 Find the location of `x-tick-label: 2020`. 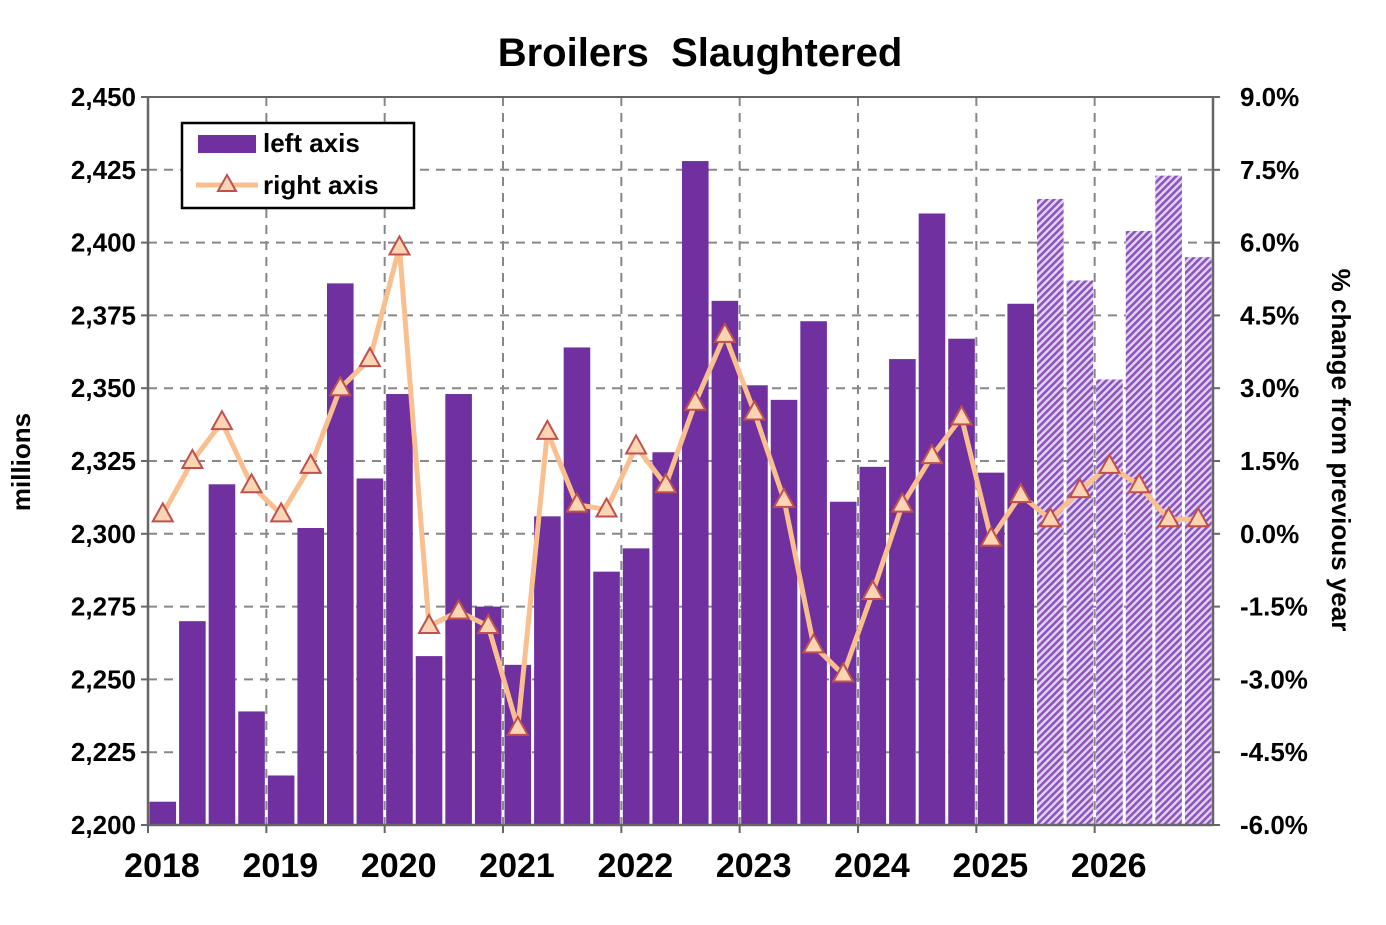

x-tick-label: 2020 is located at coordinates (399, 866).